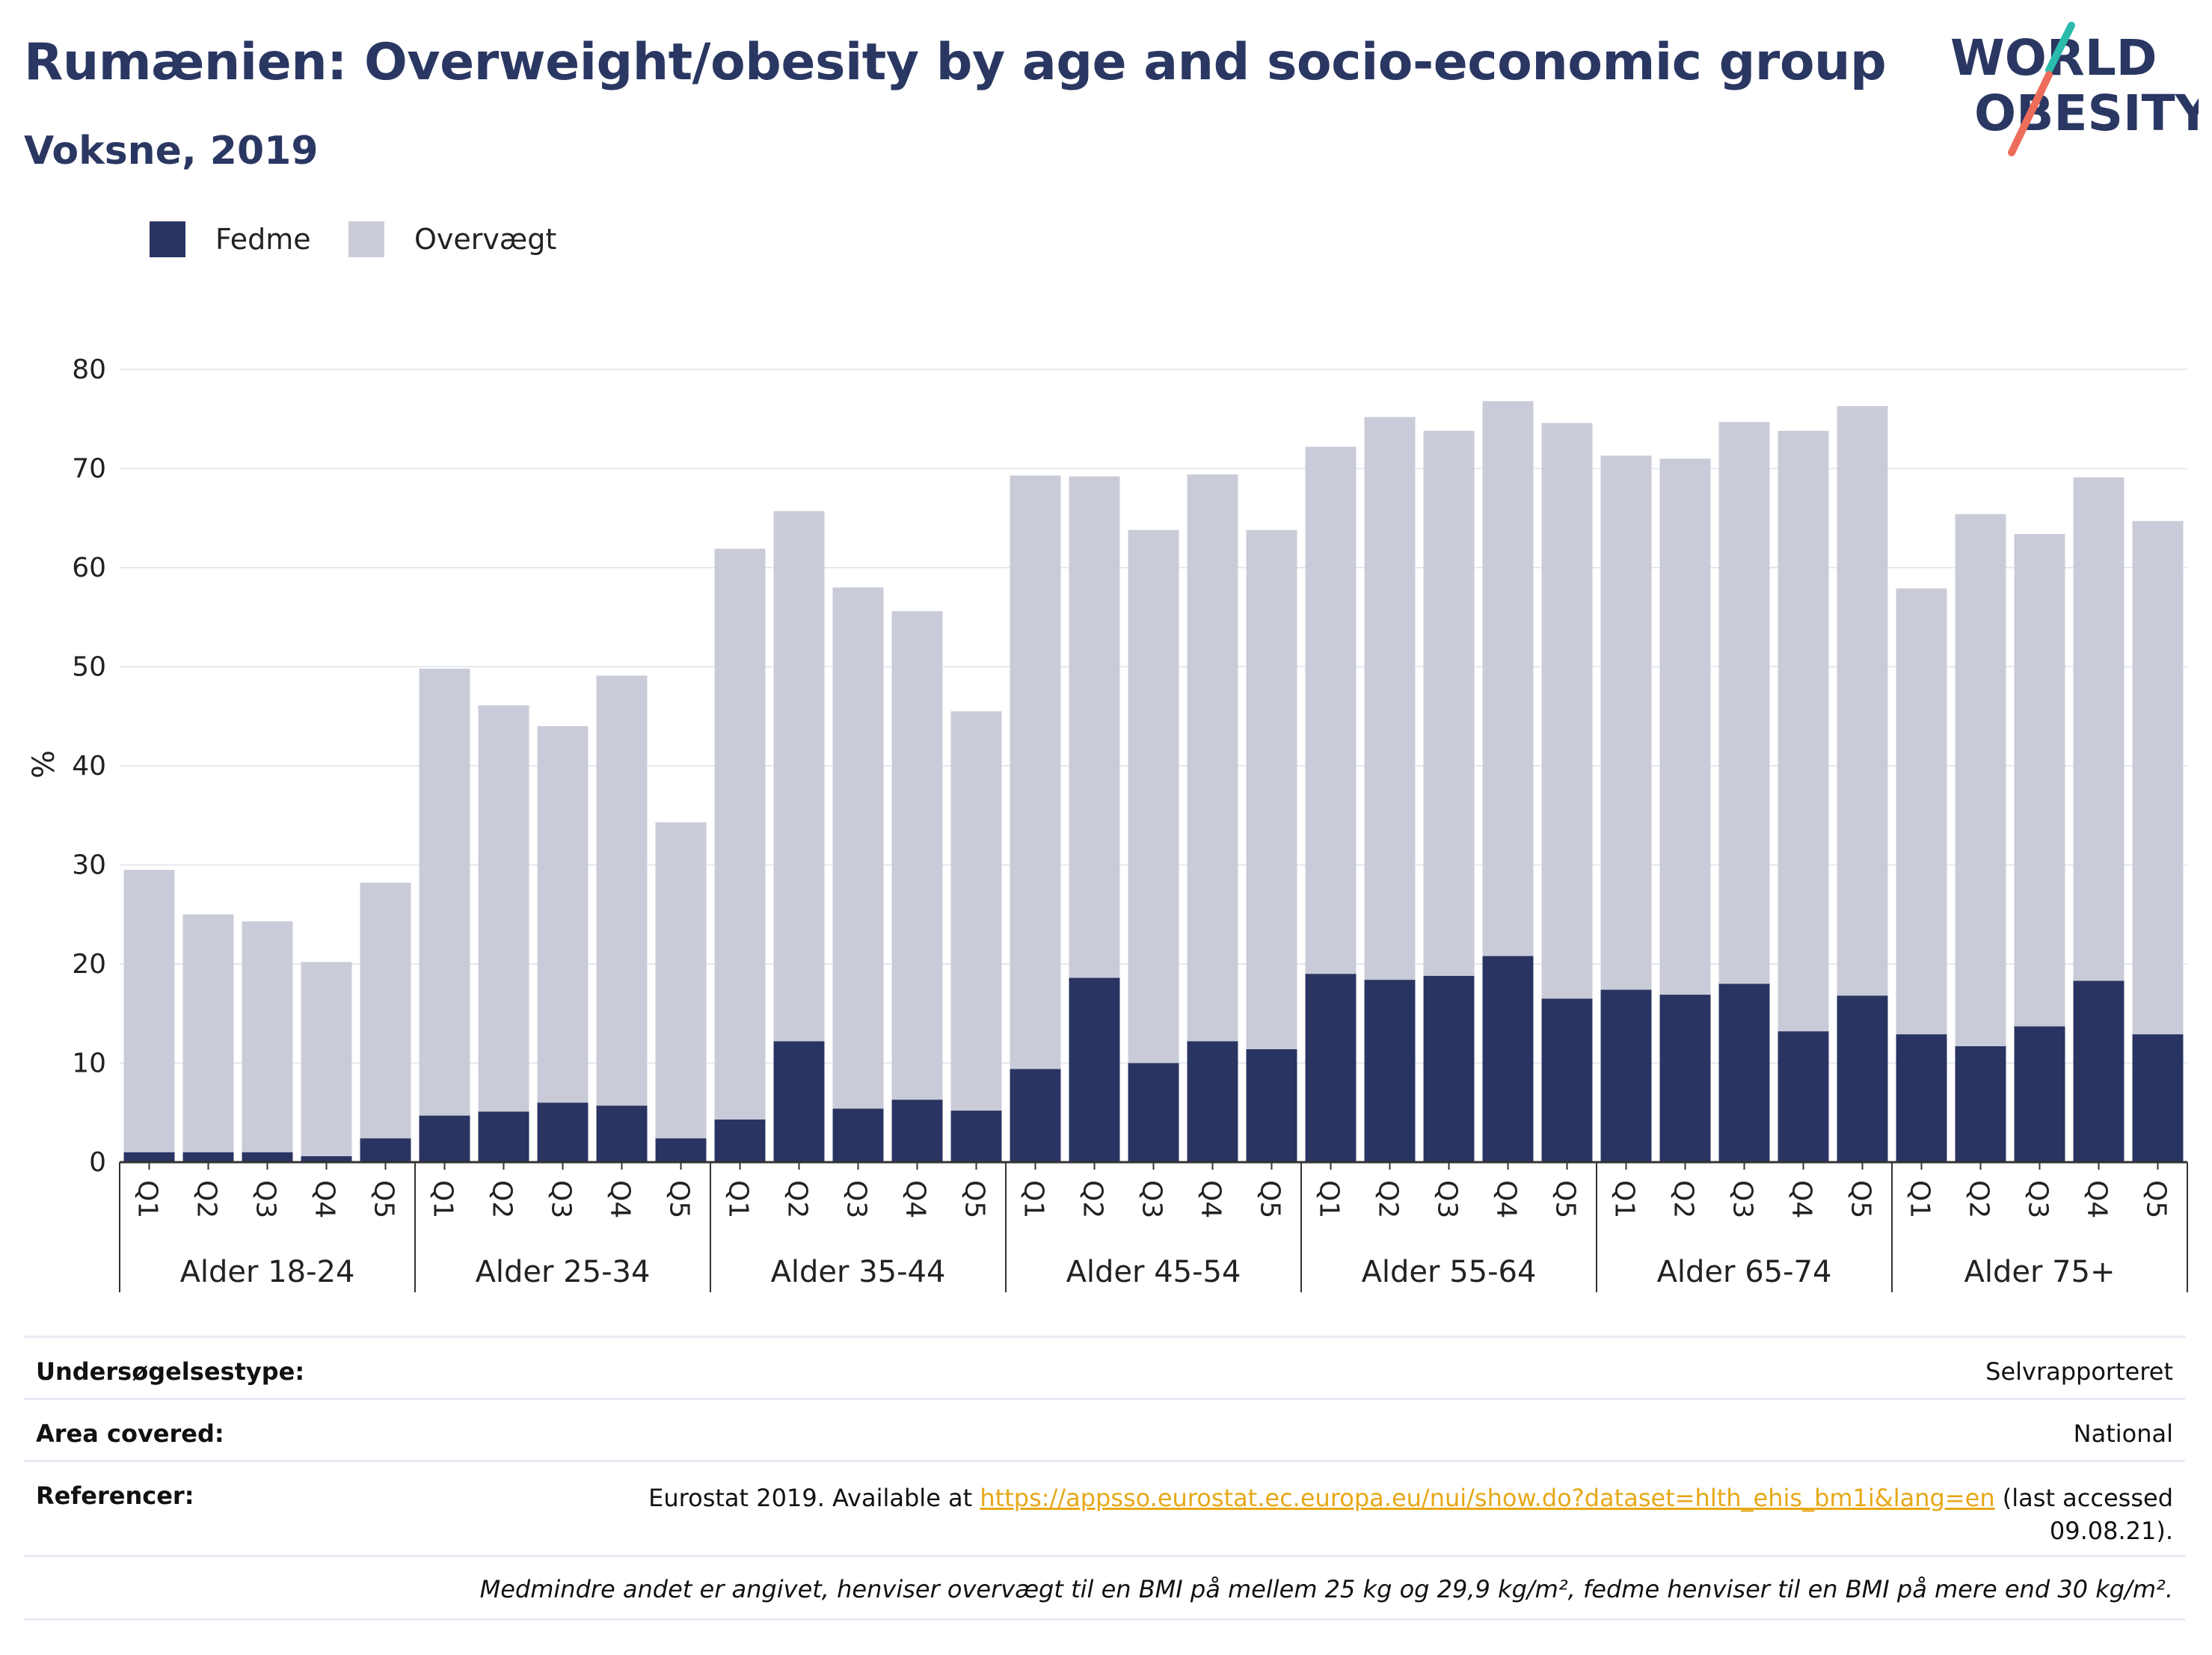  Describe the element at coordinates (267, 1036) in the screenshot. I see `bar-overvaegt-1-q3` at that location.